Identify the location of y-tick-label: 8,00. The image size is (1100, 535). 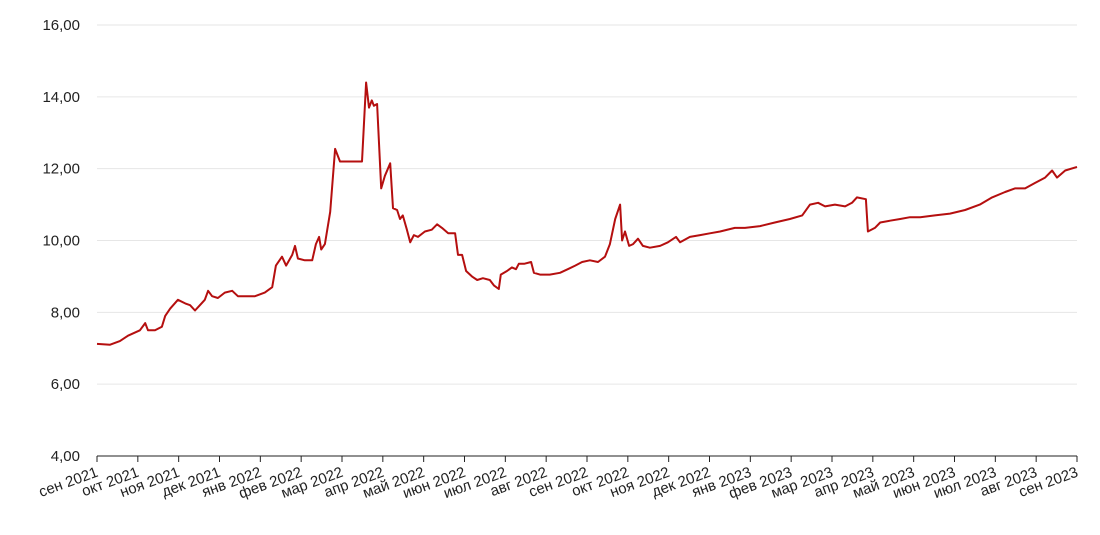
(65, 312).